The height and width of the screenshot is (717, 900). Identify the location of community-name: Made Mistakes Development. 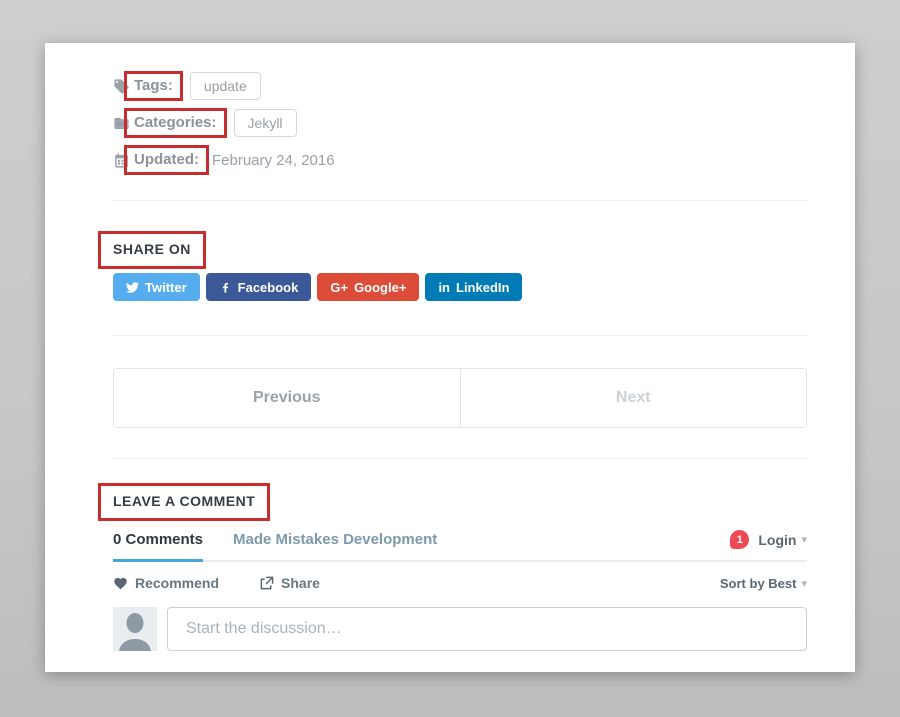
(335, 539).